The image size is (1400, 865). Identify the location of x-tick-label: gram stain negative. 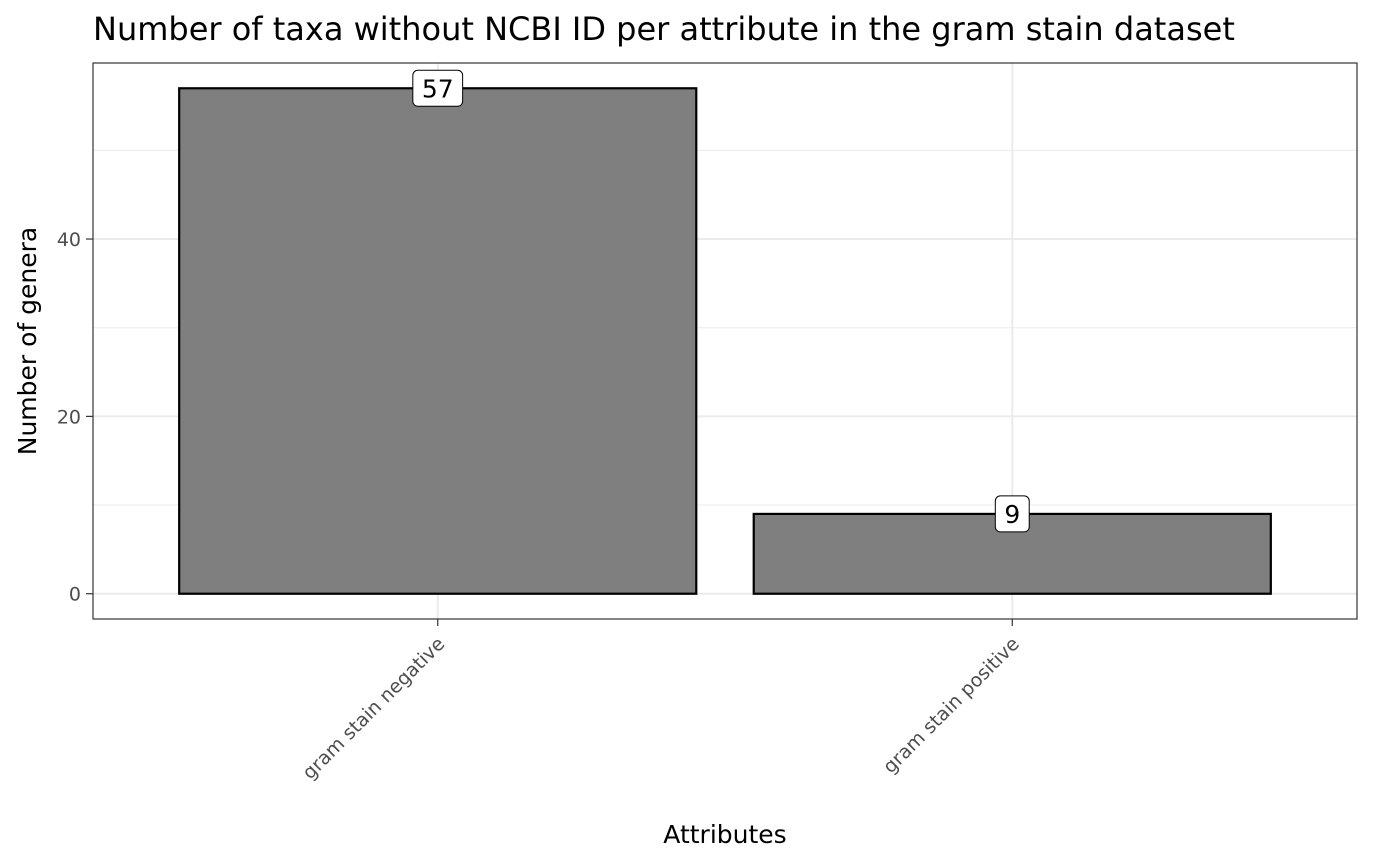
(373, 708).